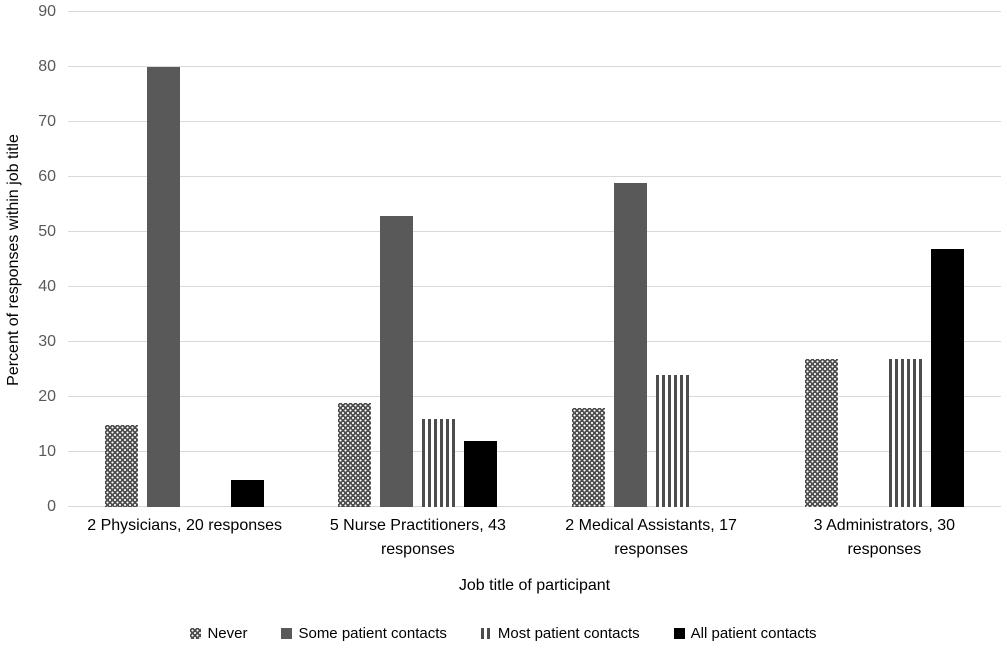  Describe the element at coordinates (47, 341) in the screenshot. I see `y-tick-label-30: 30` at that location.